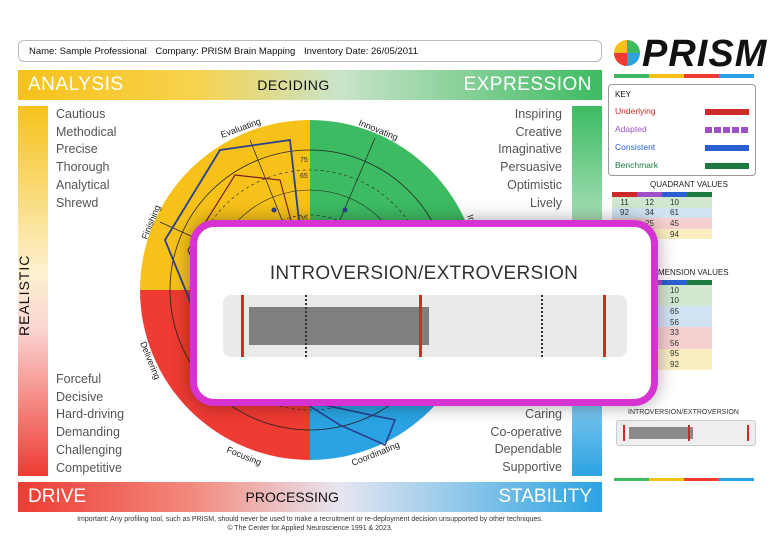 The width and height of the screenshot is (770, 539). Describe the element at coordinates (727, 112) in the screenshot. I see `key-underlying-swatch` at that location.